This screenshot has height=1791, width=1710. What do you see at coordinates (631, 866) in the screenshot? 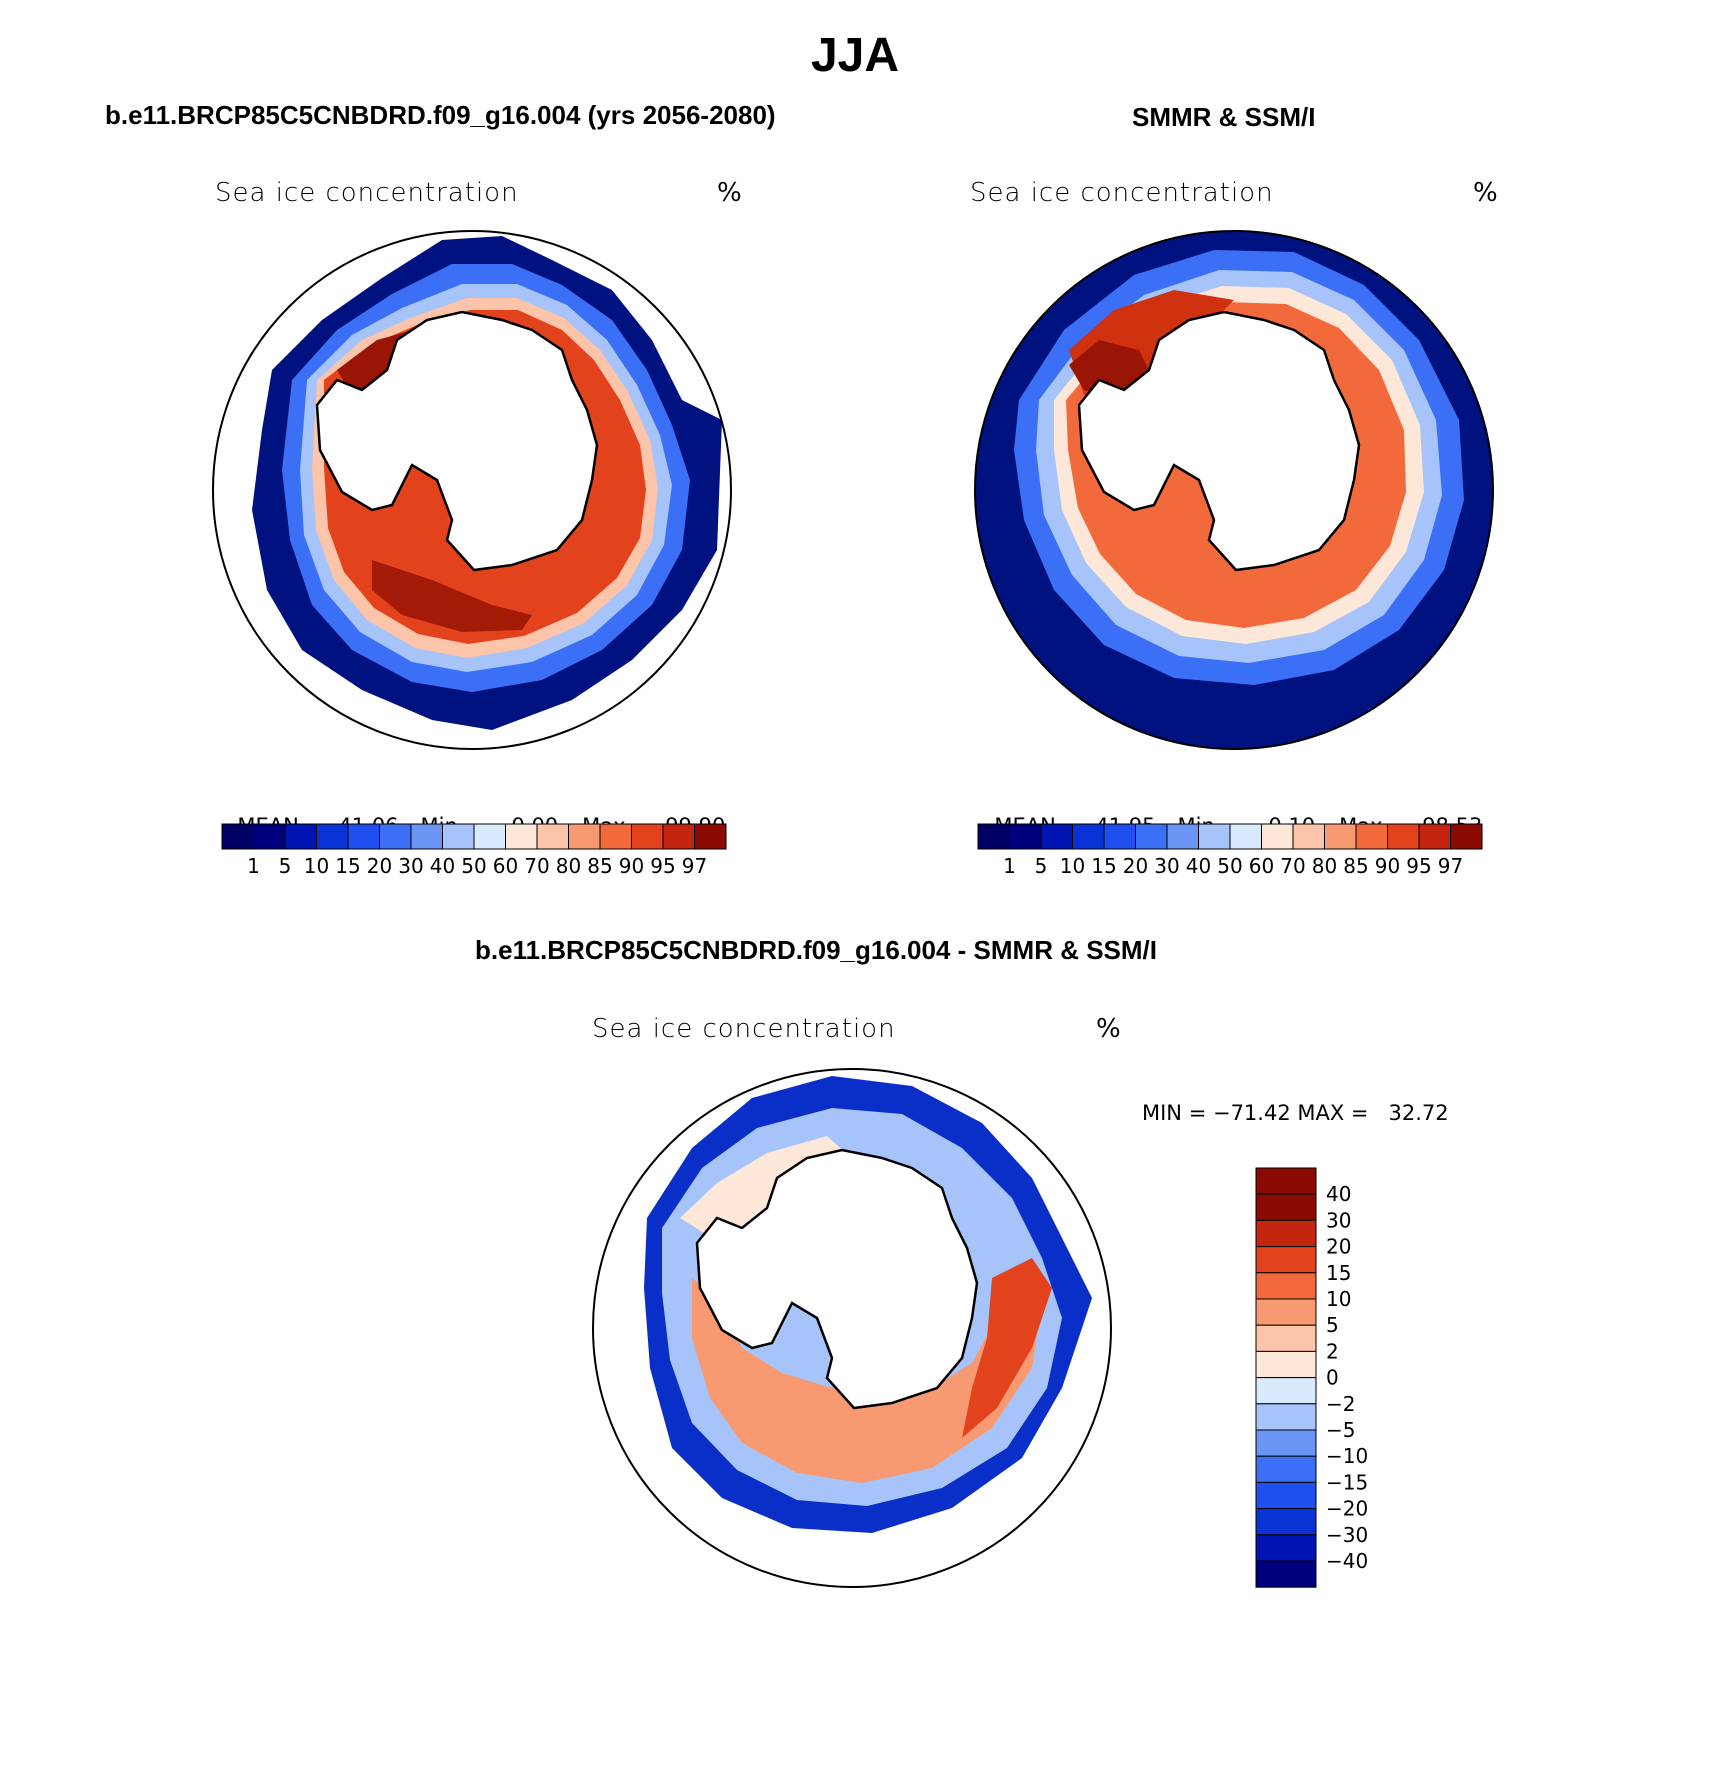
I see `panel1-colorbar-tick-label: 90` at bounding box center [631, 866].